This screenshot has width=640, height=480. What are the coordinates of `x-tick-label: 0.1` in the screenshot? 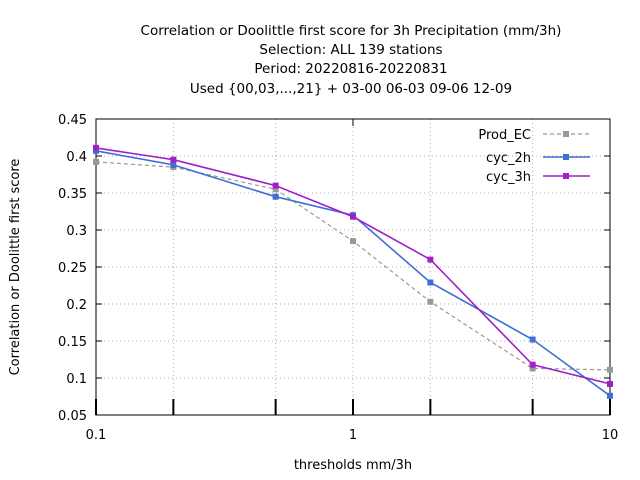 It's located at (96, 435).